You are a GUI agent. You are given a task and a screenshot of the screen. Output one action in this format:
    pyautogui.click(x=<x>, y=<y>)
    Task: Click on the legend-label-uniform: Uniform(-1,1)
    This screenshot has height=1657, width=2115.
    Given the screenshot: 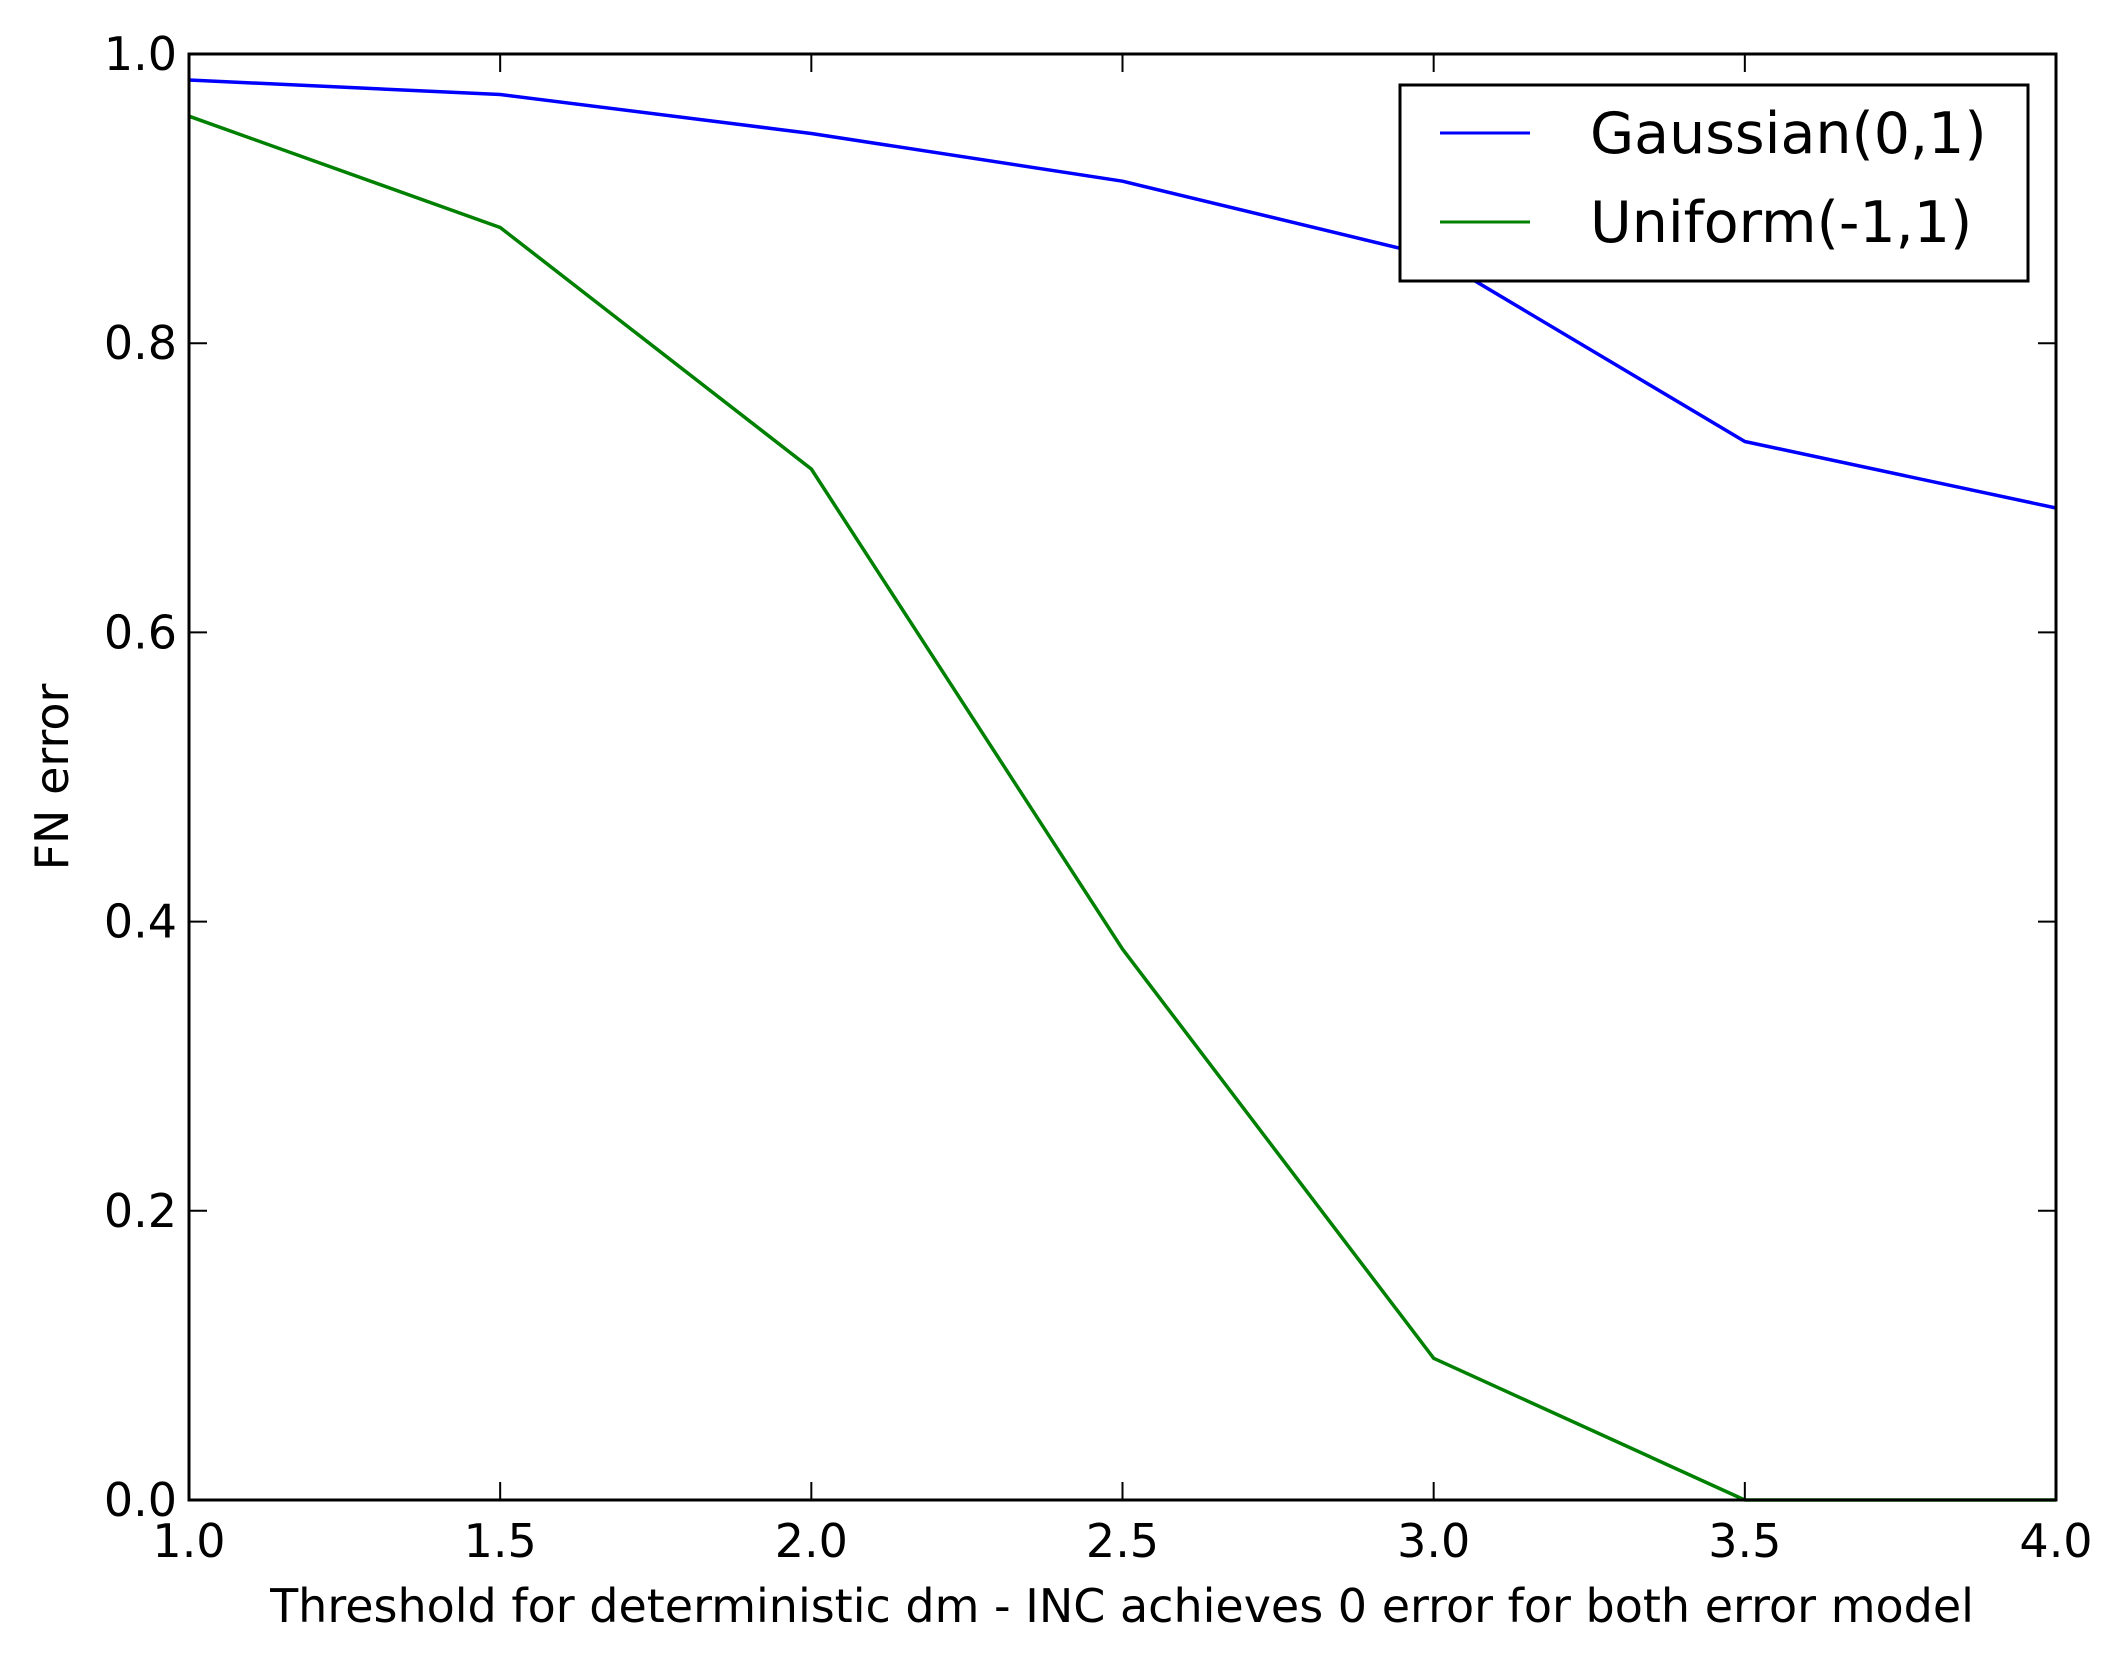 What is the action you would take?
    pyautogui.click(x=1781, y=223)
    